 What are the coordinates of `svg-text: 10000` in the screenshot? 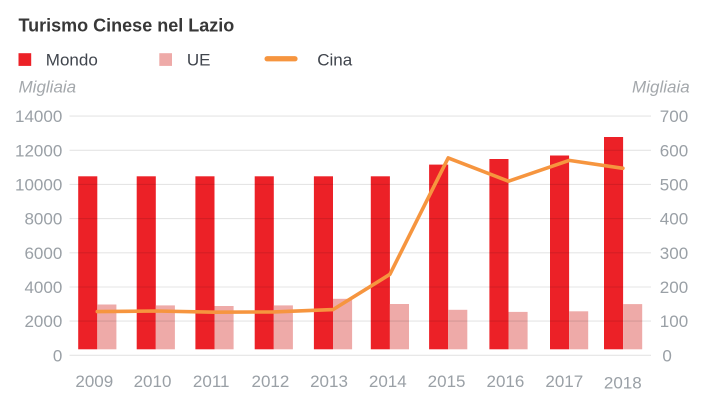 It's located at (38, 184).